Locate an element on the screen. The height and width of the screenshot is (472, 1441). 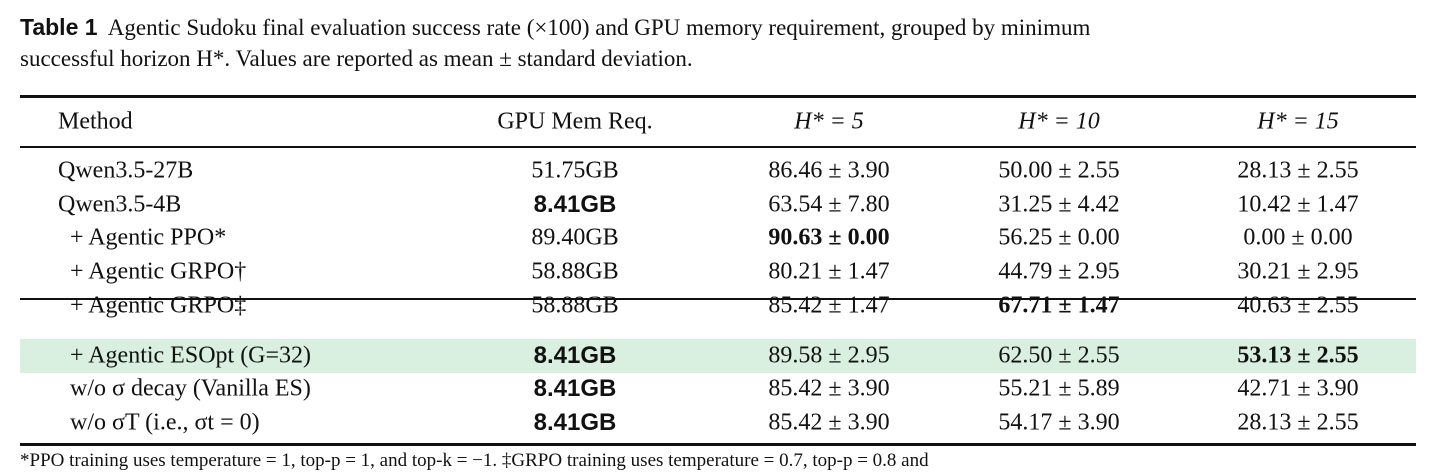
table-cell: 42.71 ± 3.90 is located at coordinates (1298, 388).